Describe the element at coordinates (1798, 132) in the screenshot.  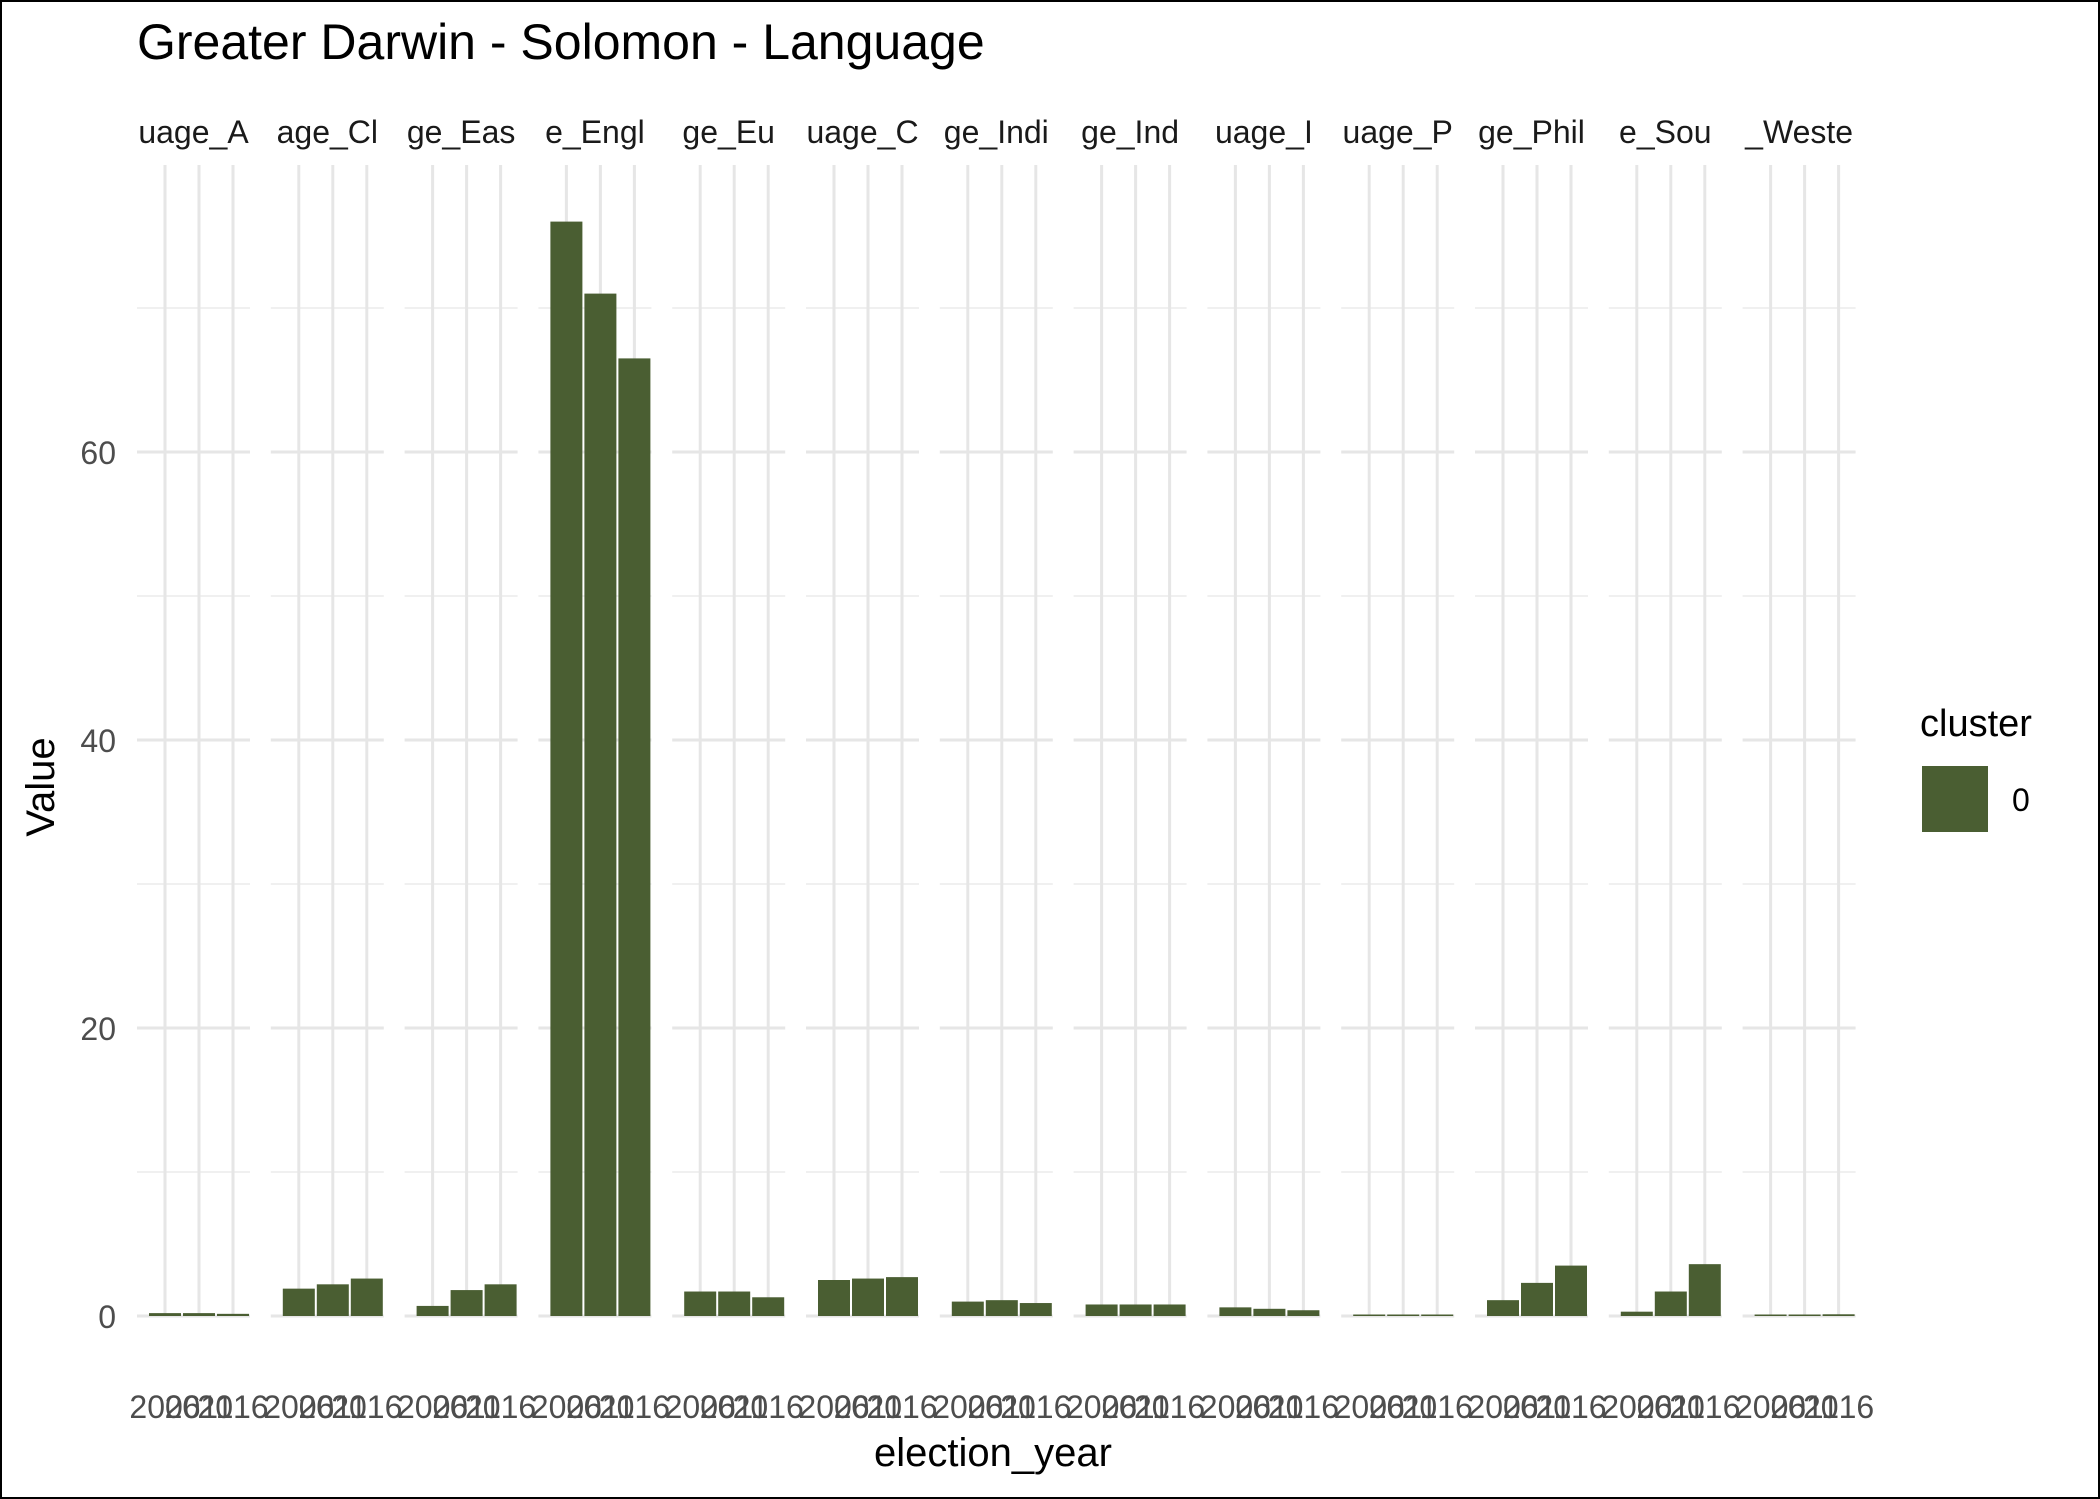
I see `facet-strip-label: _Weste` at that location.